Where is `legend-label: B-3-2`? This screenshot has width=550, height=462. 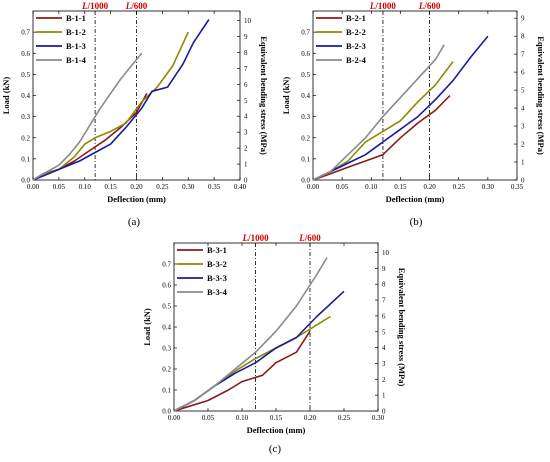 legend-label: B-3-2 is located at coordinates (217, 264).